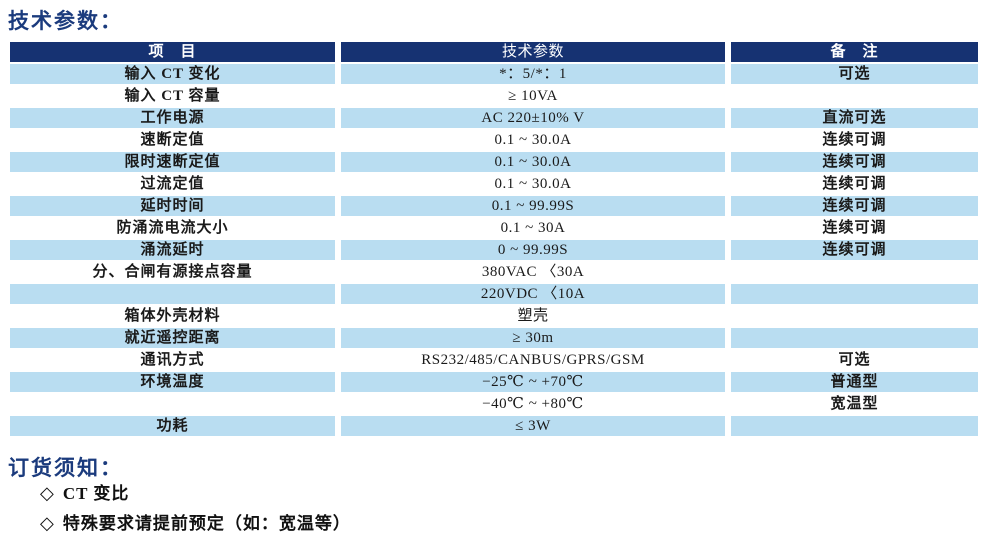  I want to click on cell-value: ≤ 3W, so click(533, 426).